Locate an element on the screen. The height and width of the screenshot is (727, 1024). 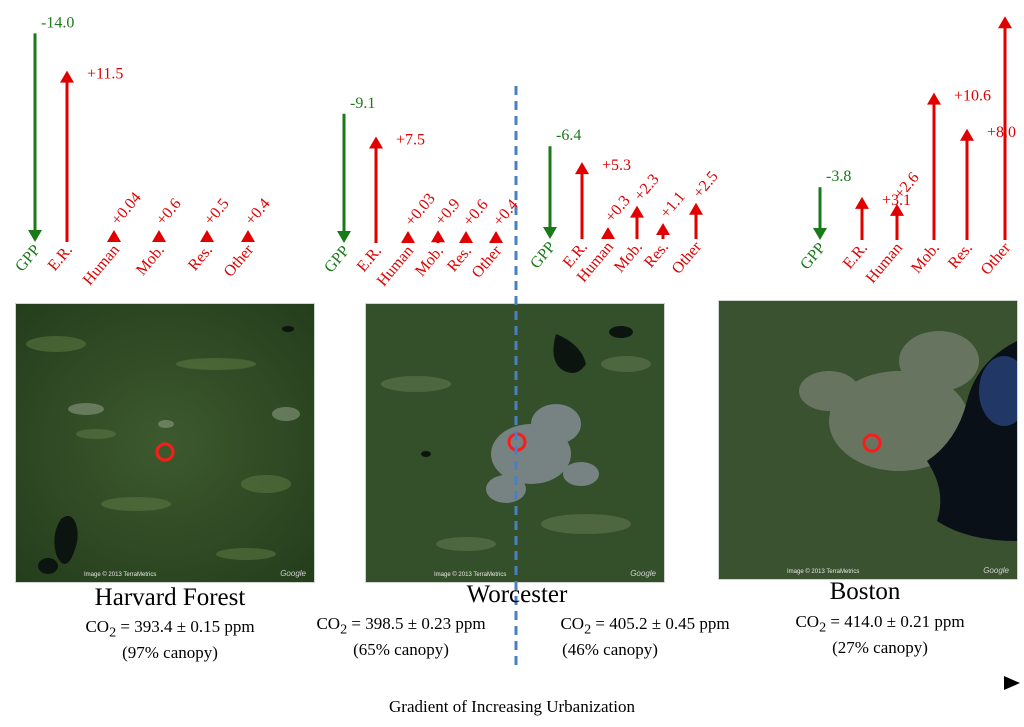
worcester-west-gpp-arrowhead-icon is located at coordinates (344, 237).